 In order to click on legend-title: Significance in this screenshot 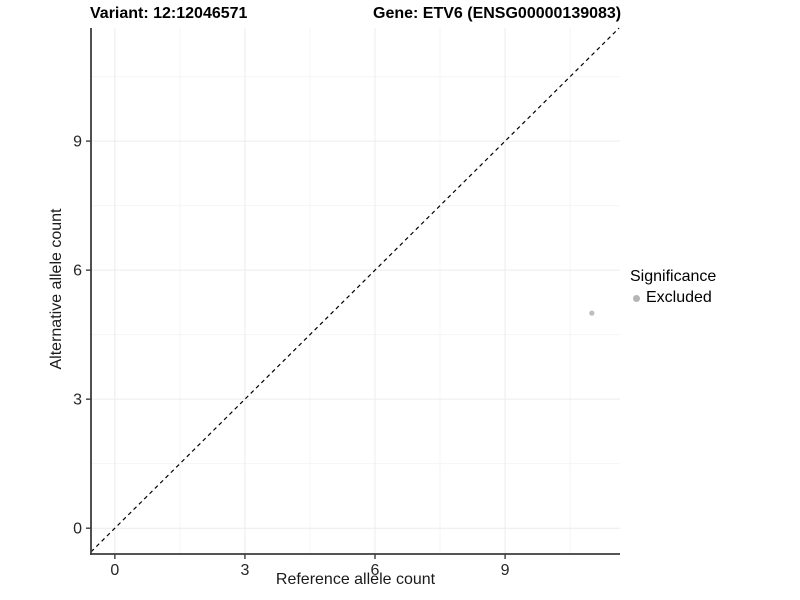, I will do `click(673, 276)`.